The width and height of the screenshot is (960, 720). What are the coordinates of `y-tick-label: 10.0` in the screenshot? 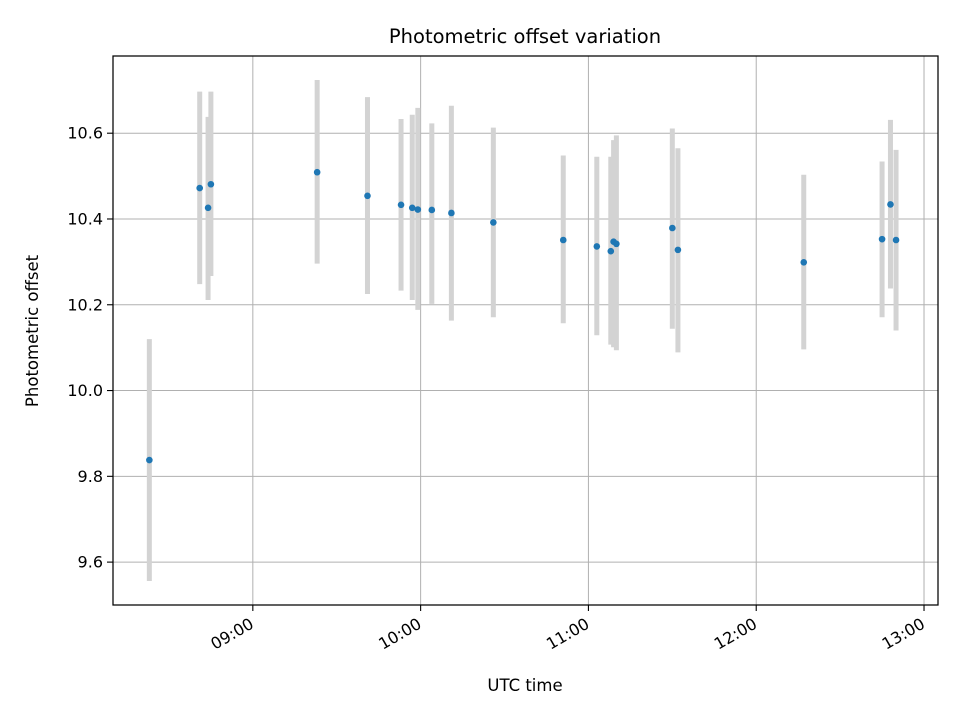 It's located at (85, 390).